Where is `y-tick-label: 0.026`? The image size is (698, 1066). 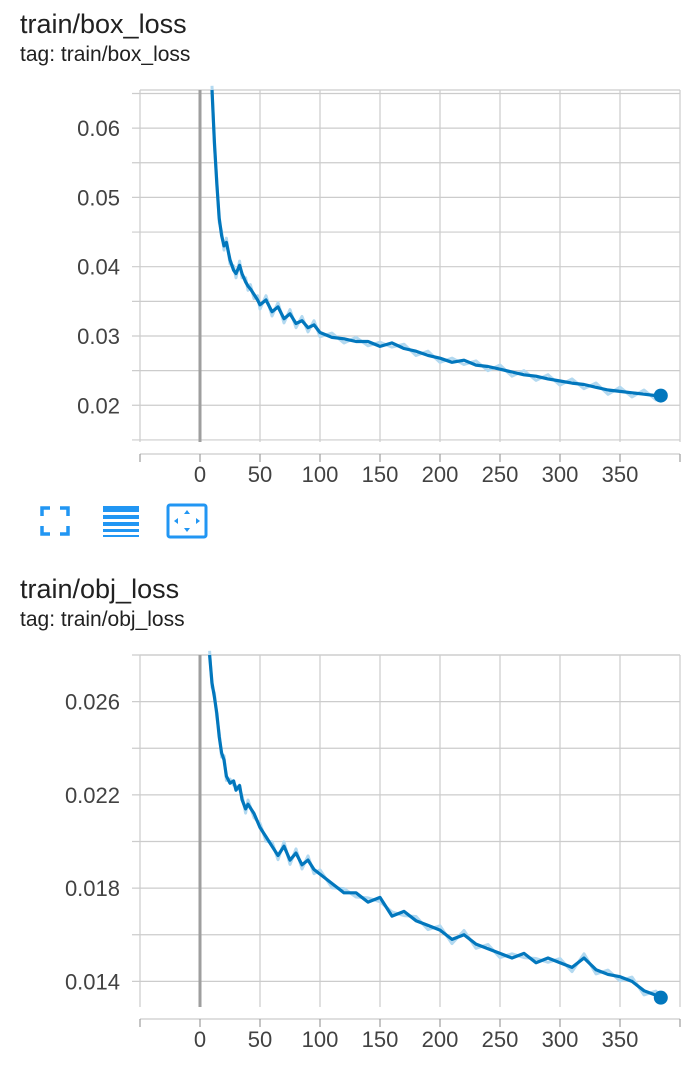 y-tick-label: 0.026 is located at coordinates (92, 702).